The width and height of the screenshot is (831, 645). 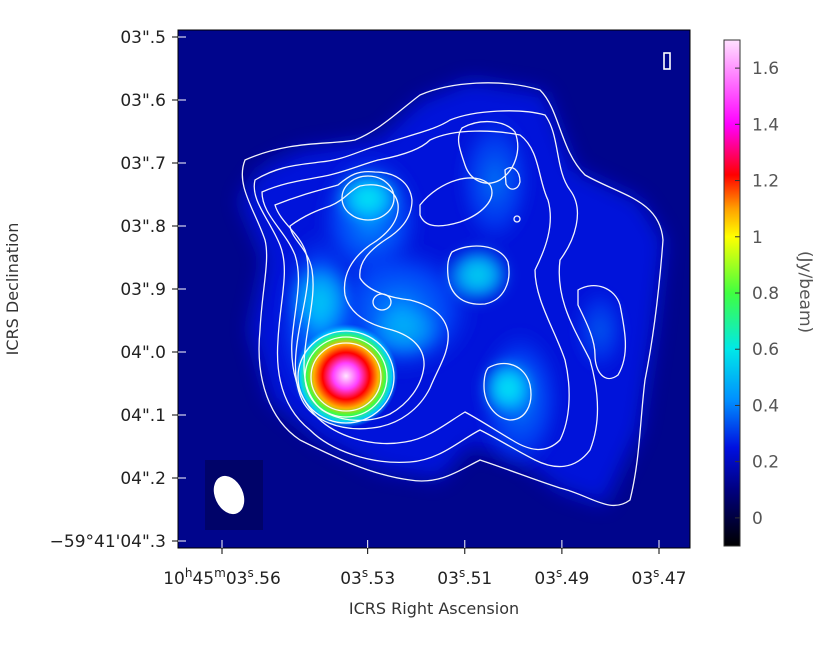 I want to click on colorbar-label: (Jy/beam), so click(x=805, y=292).